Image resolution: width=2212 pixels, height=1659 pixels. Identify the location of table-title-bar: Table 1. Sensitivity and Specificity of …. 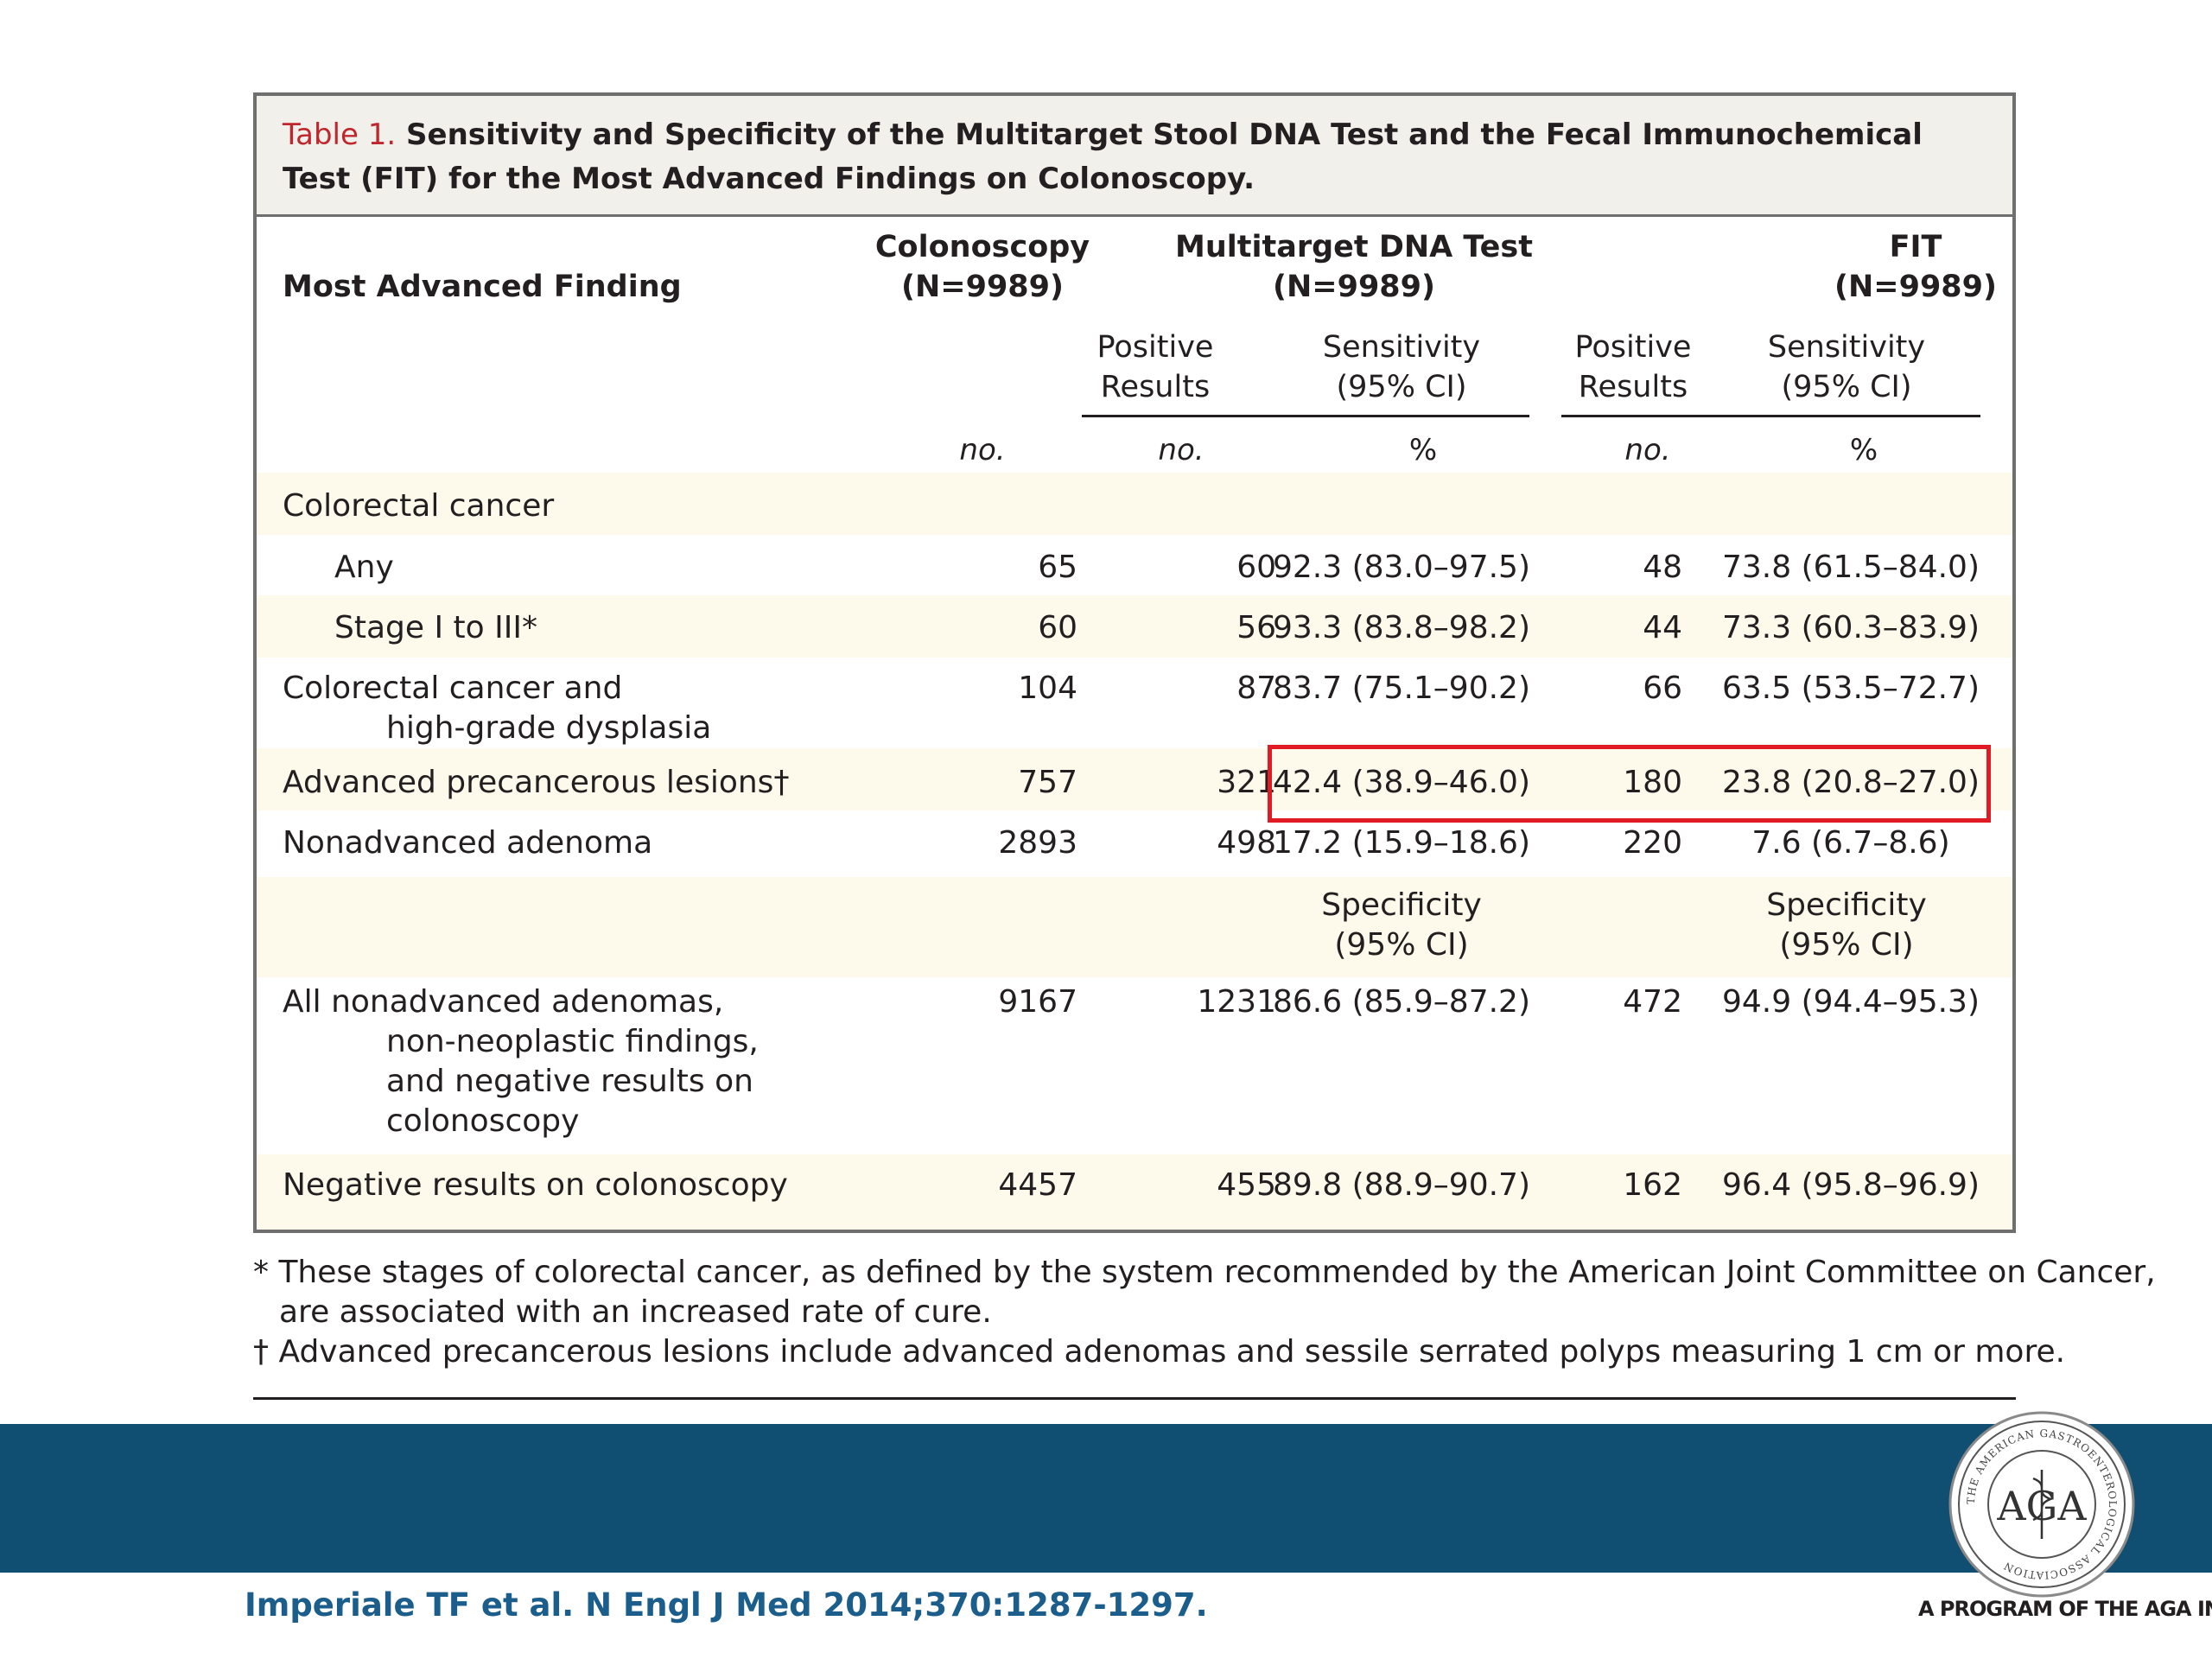
(1134, 156).